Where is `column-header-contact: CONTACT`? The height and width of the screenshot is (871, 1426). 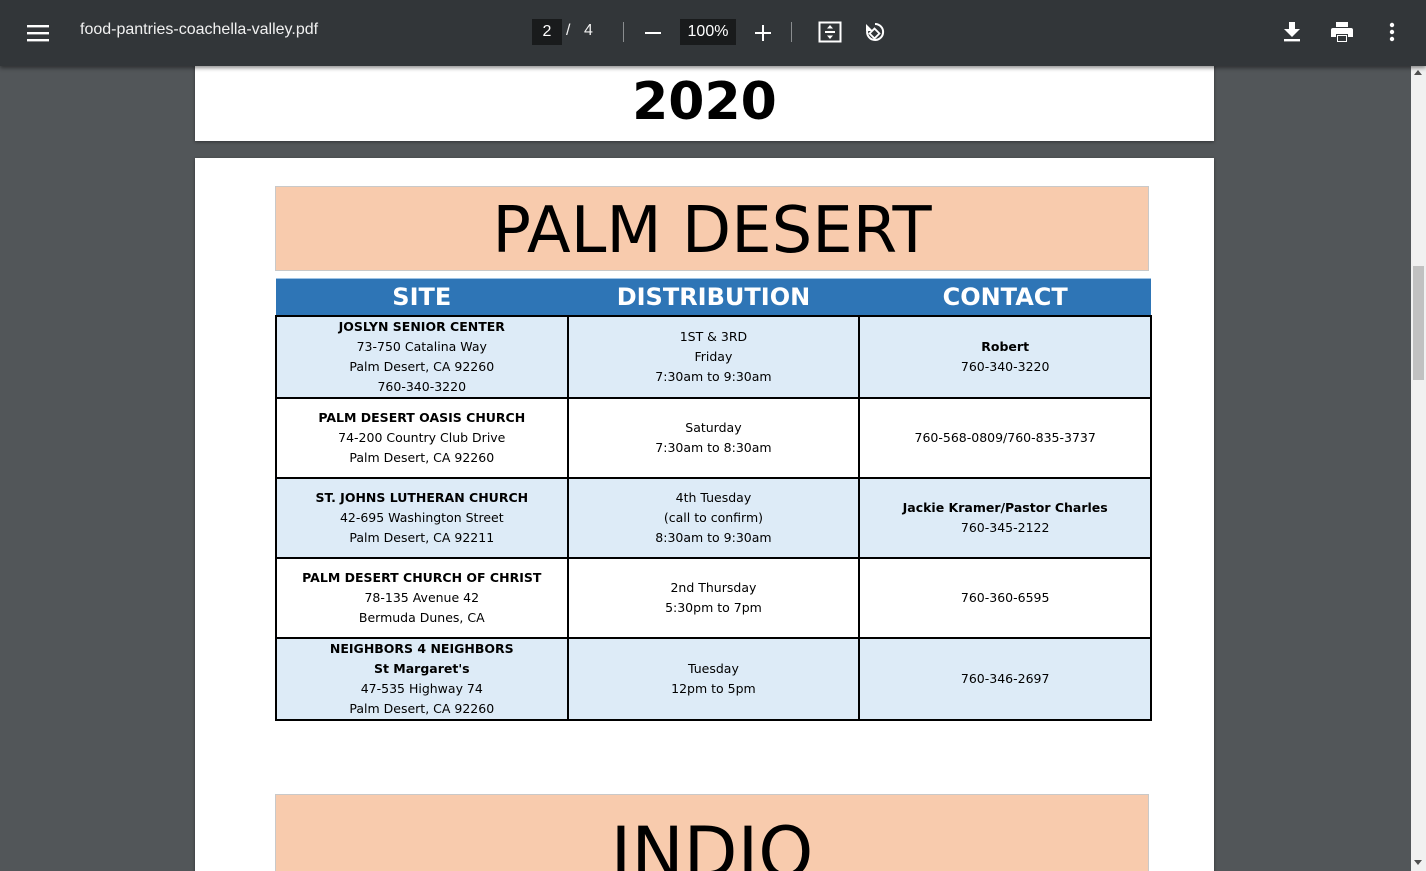
column-header-contact: CONTACT is located at coordinates (1005, 297).